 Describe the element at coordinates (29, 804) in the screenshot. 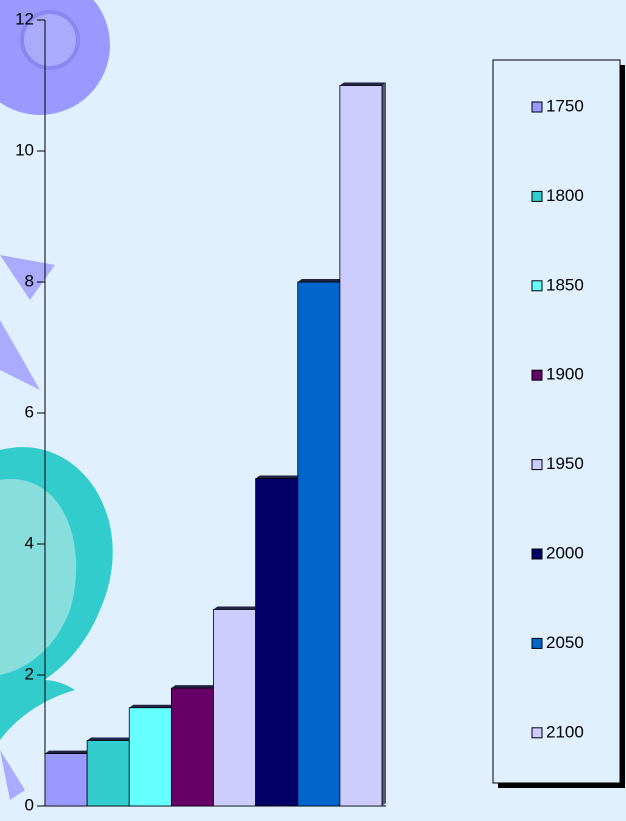

I see `y-tick-label: 0` at that location.